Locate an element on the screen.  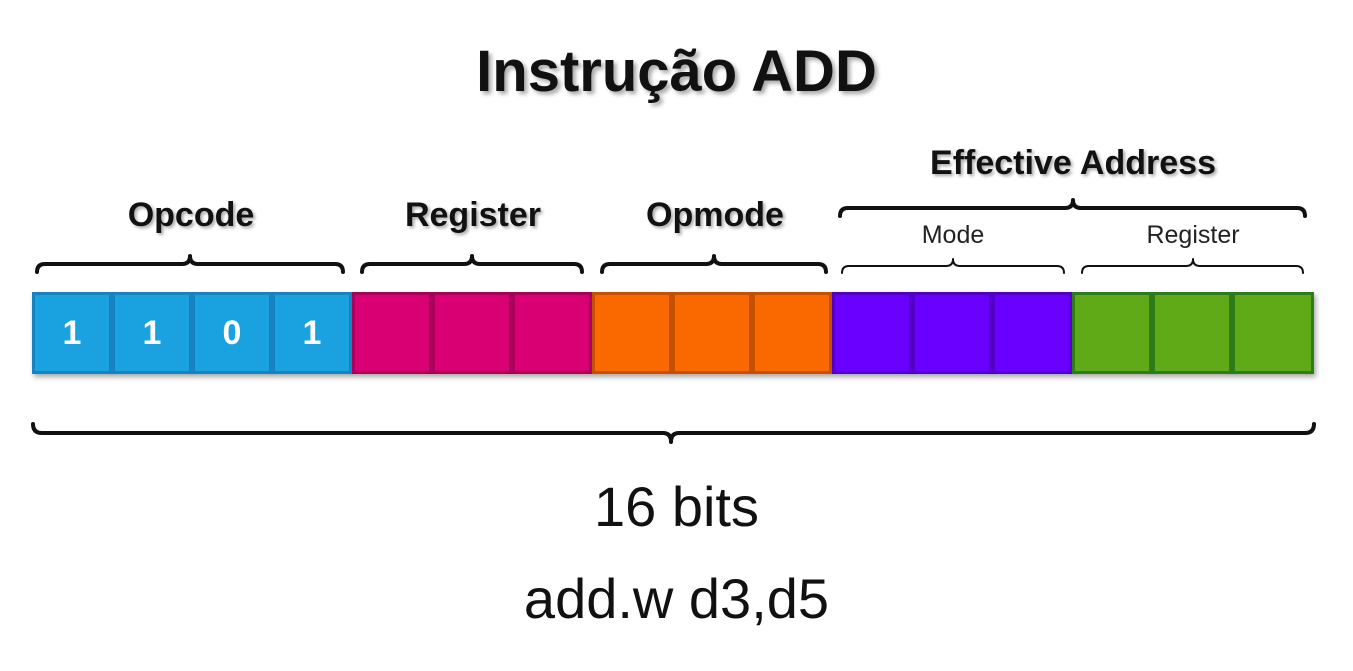
effective-address-brace is located at coordinates (1072, 208).